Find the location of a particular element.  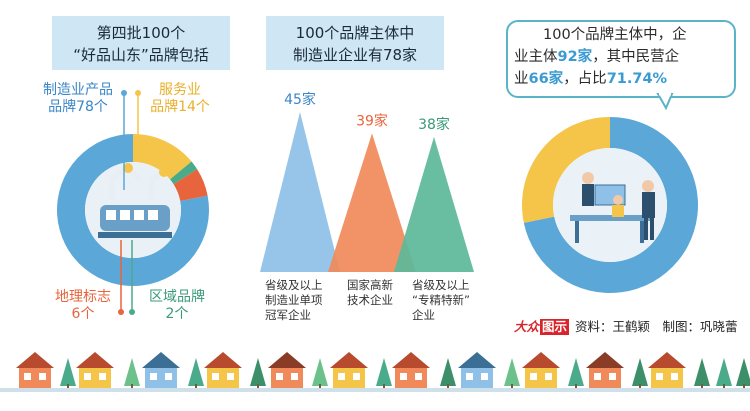

caption-specialized: 省级及以上 “专精特新” 企业 is located at coordinates (448, 300).